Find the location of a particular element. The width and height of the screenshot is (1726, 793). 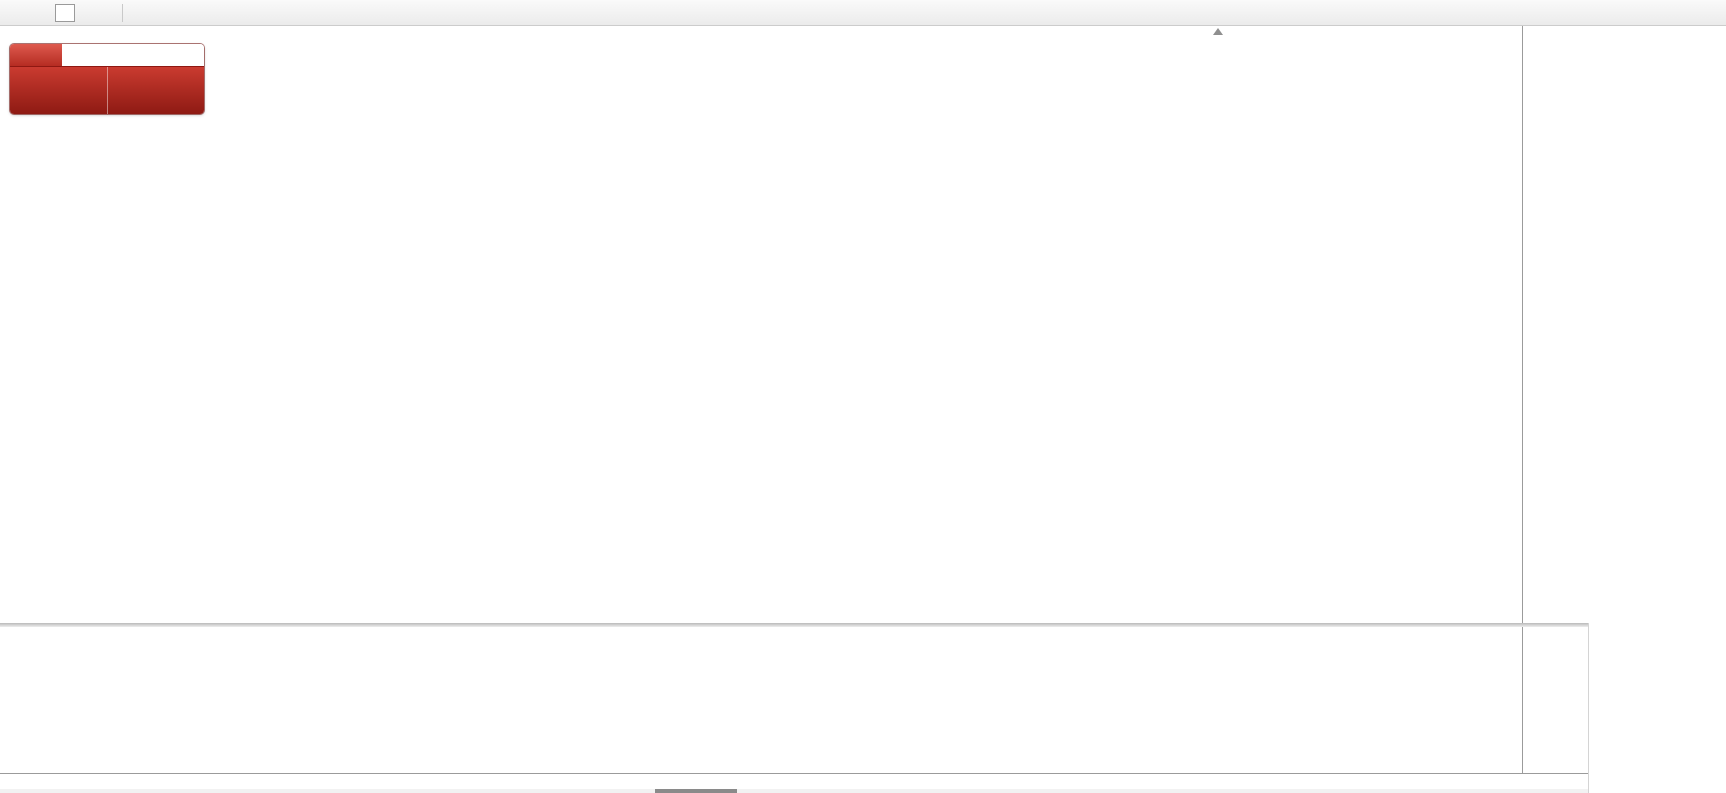

cursor-tool-icon is located at coordinates (16, 13).